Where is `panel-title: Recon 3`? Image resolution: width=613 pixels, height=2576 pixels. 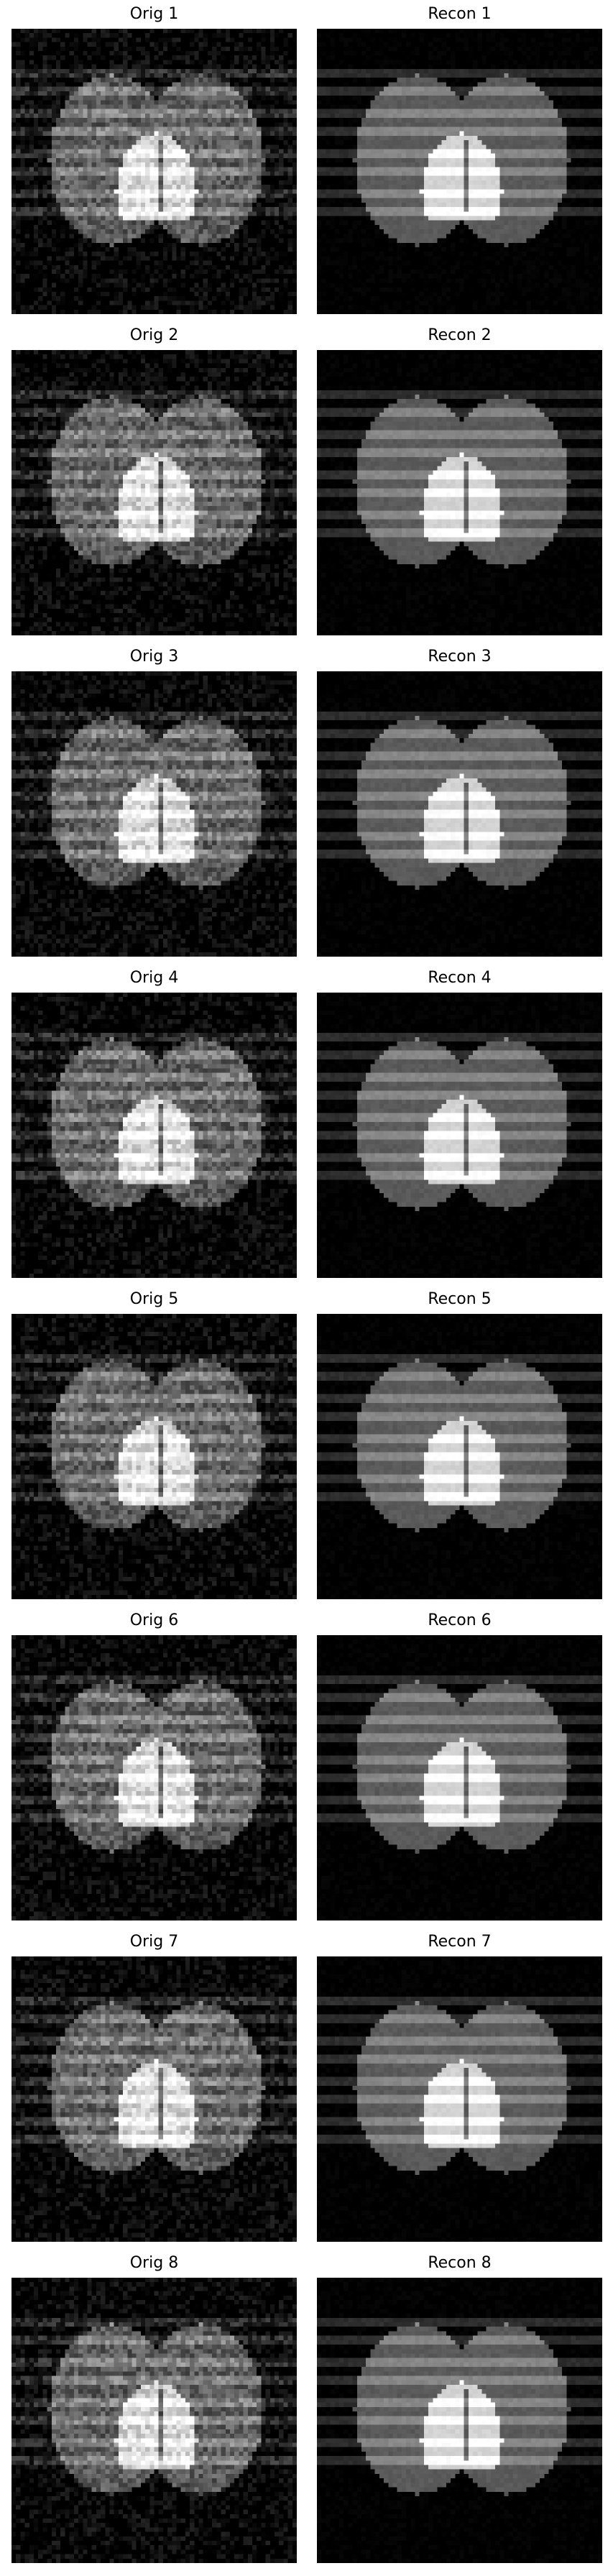
panel-title: Recon 3 is located at coordinates (460, 657).